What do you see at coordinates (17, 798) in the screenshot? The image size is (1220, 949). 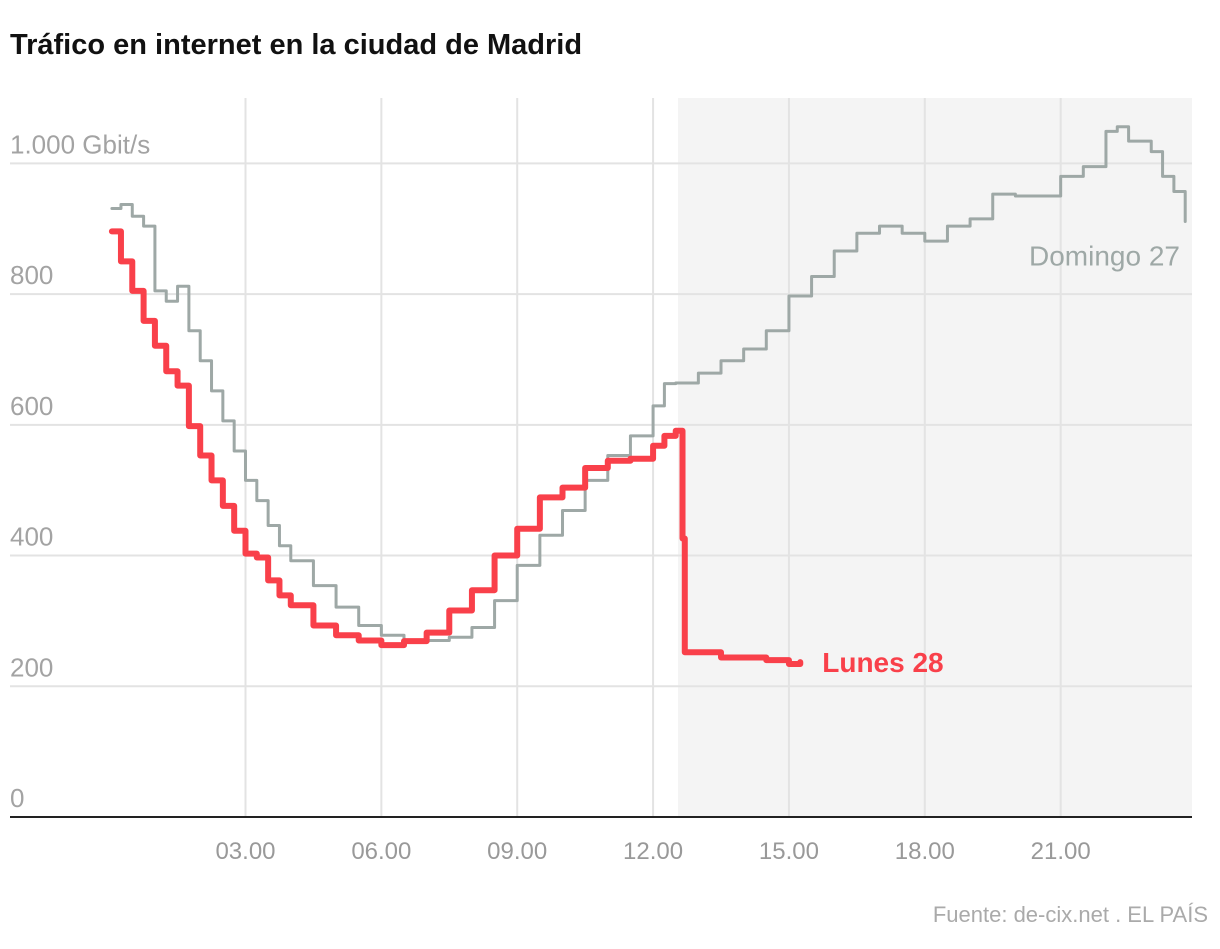 I see `y-tick-label: 0` at bounding box center [17, 798].